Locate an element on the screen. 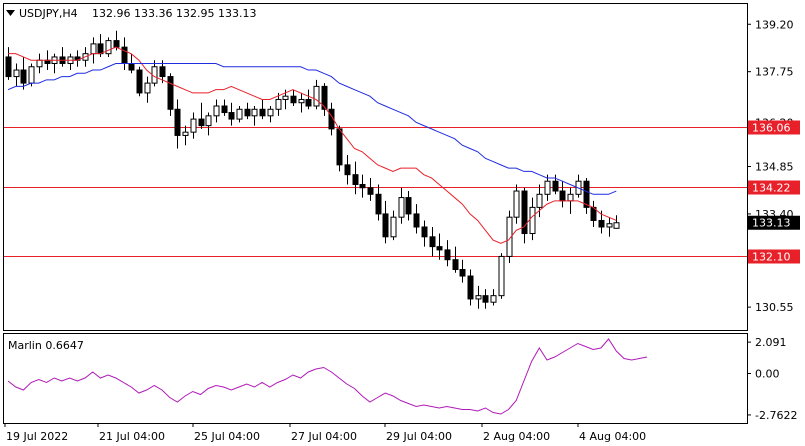  marlin-line is located at coordinates (327, 376).